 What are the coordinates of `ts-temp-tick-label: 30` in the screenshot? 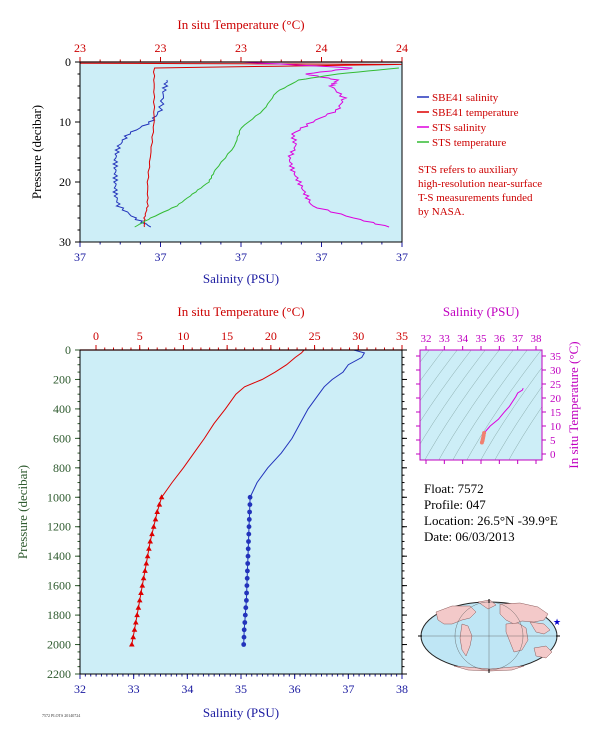 It's located at (556, 371).